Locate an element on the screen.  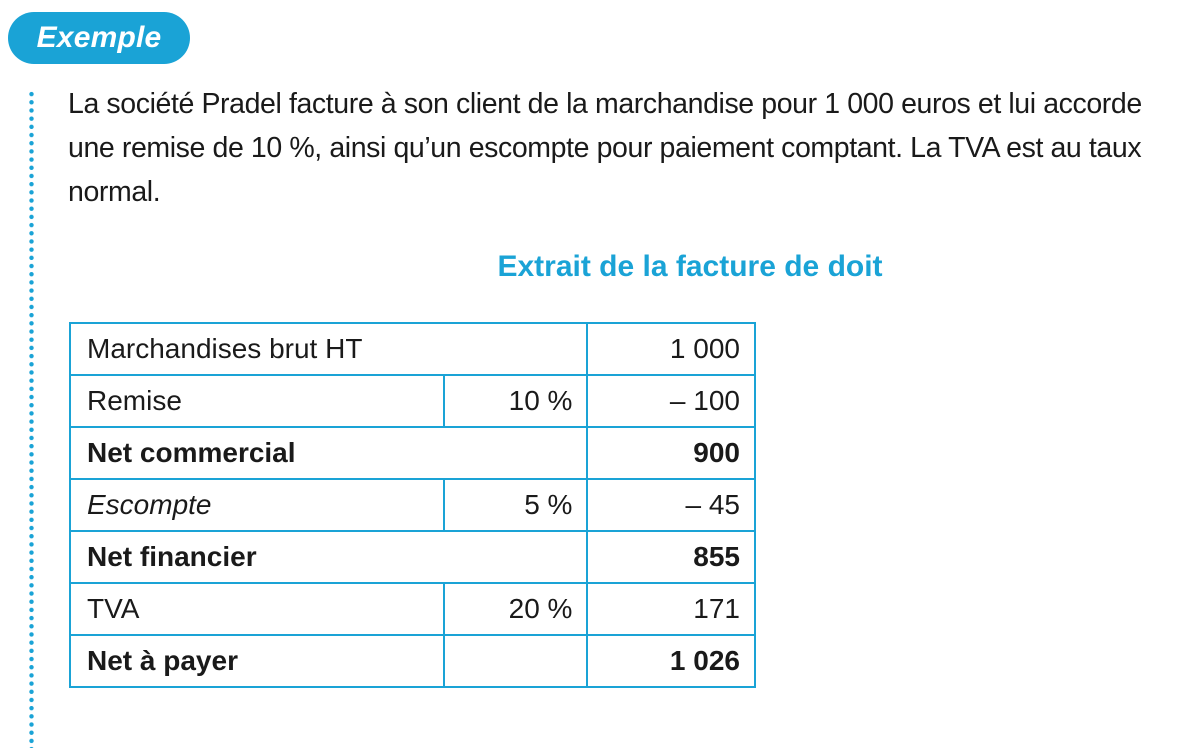
table-row: Escompte 5 % – 45 is located at coordinates (412, 505).